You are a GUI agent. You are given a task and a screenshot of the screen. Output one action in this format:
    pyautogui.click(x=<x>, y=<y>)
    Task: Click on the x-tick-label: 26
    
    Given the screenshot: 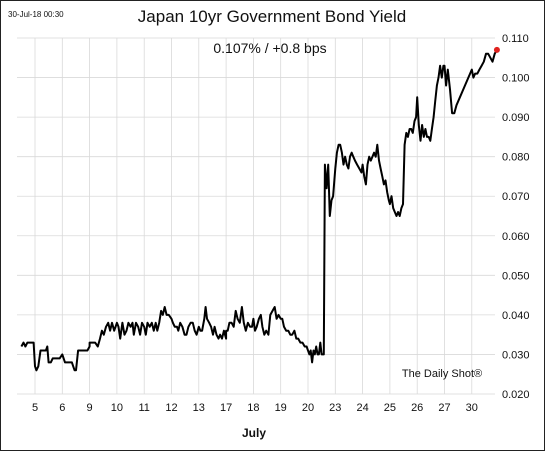 What is the action you would take?
    pyautogui.click(x=417, y=408)
    